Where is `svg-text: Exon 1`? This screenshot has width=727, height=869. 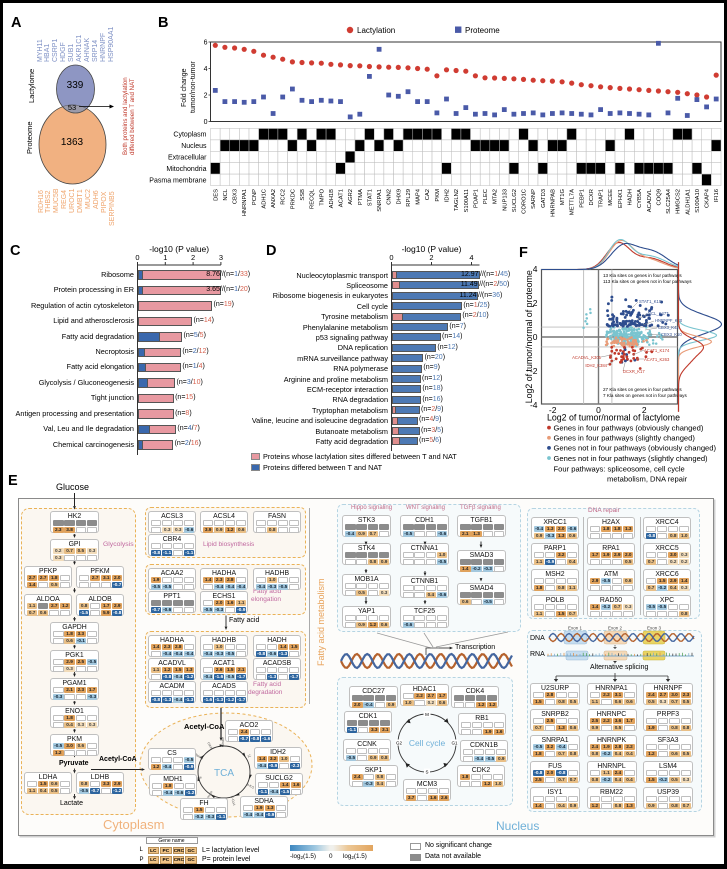
svg-text: Exon 1 is located at coordinates (575, 628).